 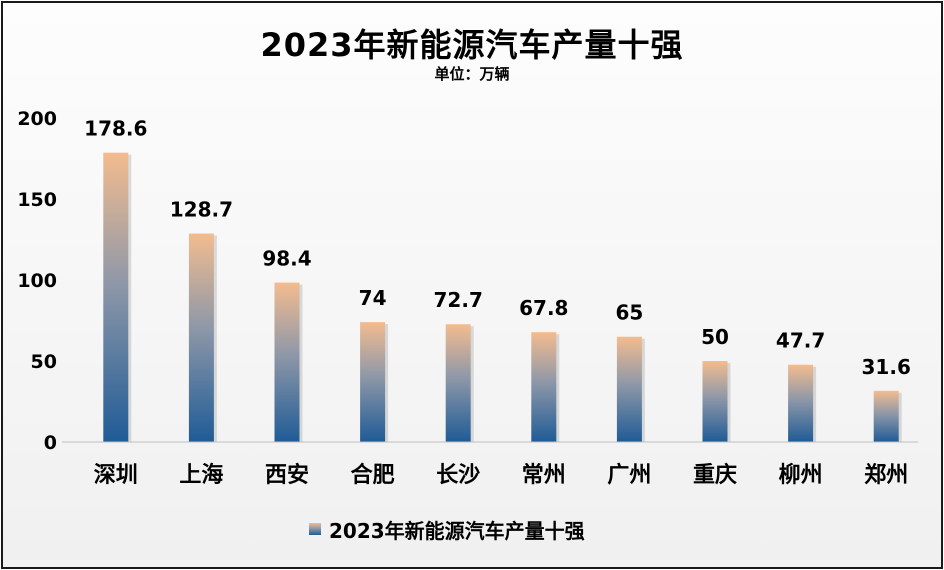 What do you see at coordinates (801, 403) in the screenshot?
I see `bar-柳州` at bounding box center [801, 403].